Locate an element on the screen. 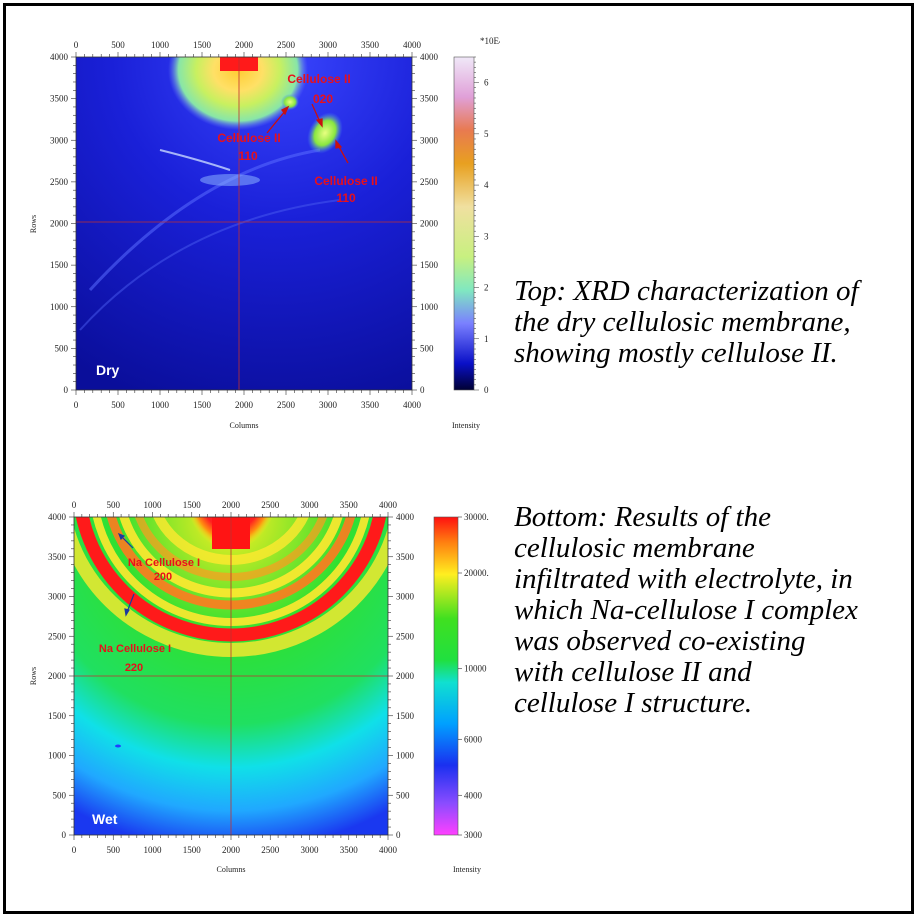  dry-x-ticks-top: 0 500 1000 1500 2000 2500 3000 3500 4000 is located at coordinates (248, 48).